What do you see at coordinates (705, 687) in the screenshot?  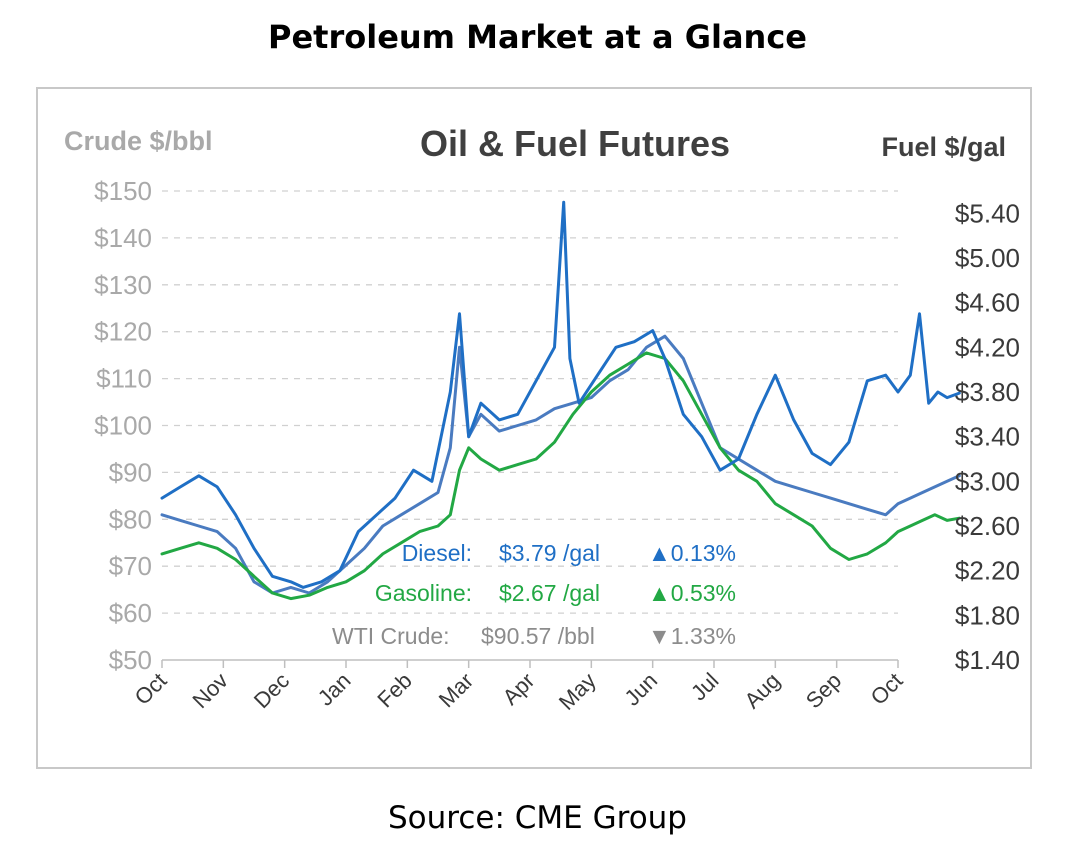 I see `x-tick-label: Jul` at bounding box center [705, 687].